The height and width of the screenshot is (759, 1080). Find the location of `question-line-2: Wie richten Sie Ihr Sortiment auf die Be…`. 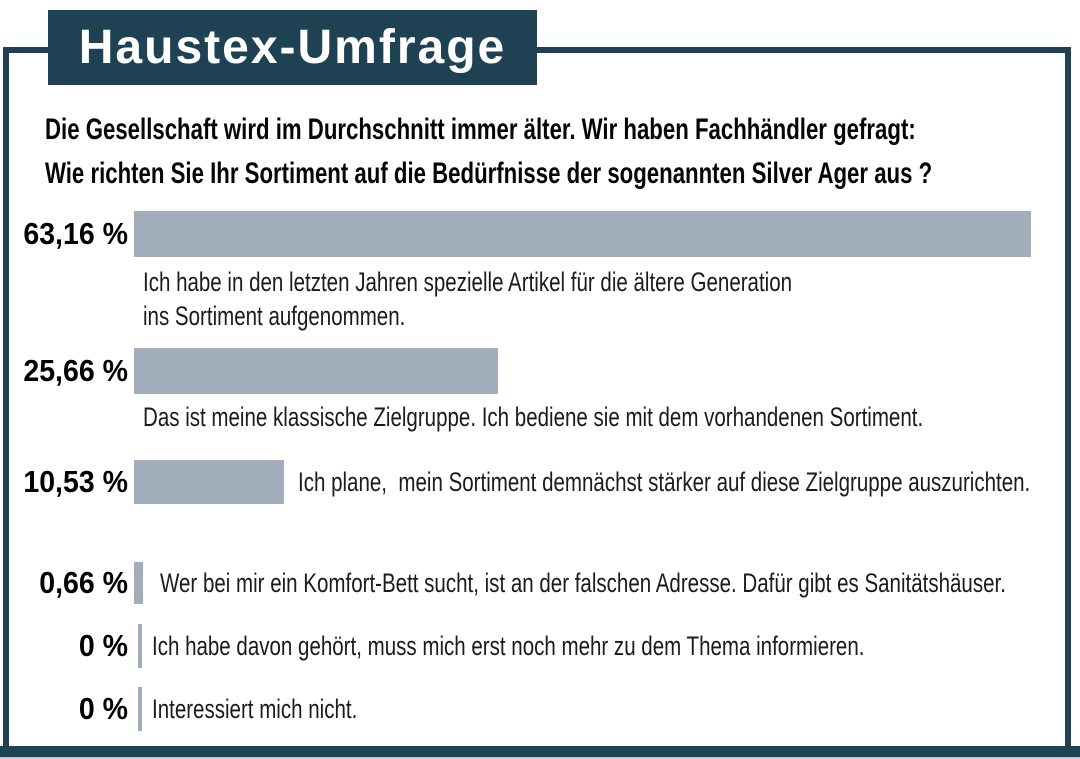

question-line-2: Wie richten Sie Ihr Sortiment auf die Be… is located at coordinates (489, 173).